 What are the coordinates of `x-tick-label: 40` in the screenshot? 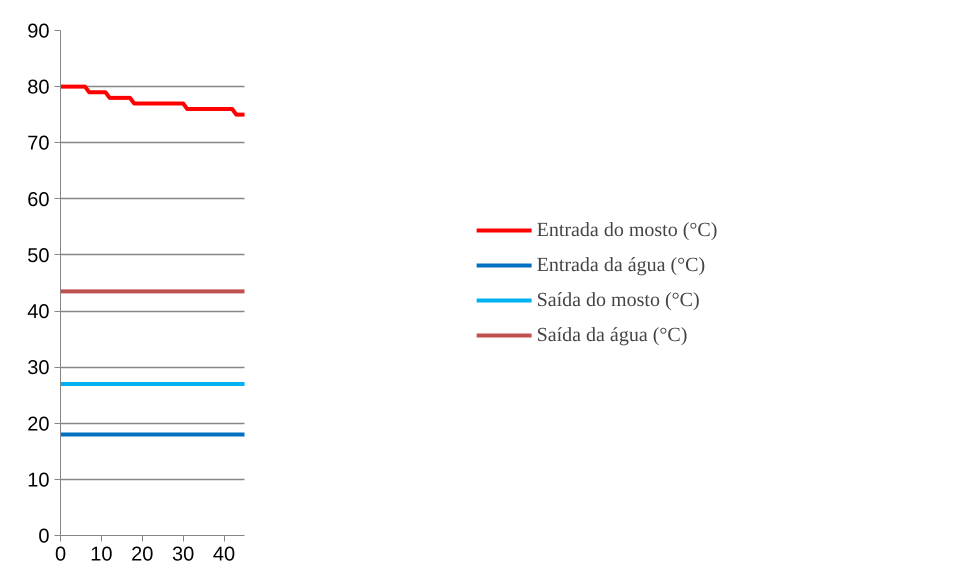 It's located at (224, 555).